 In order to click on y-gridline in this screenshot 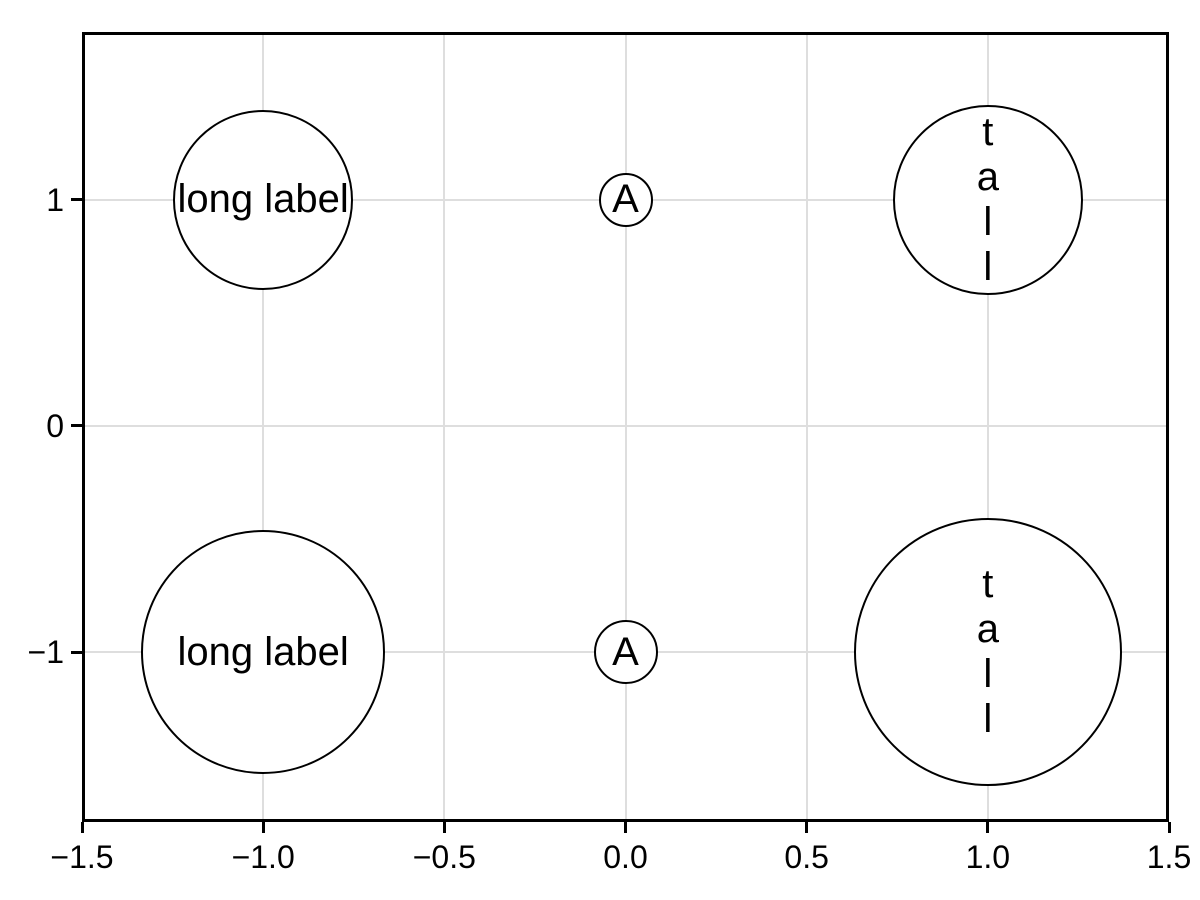, I will do `click(625, 425)`.